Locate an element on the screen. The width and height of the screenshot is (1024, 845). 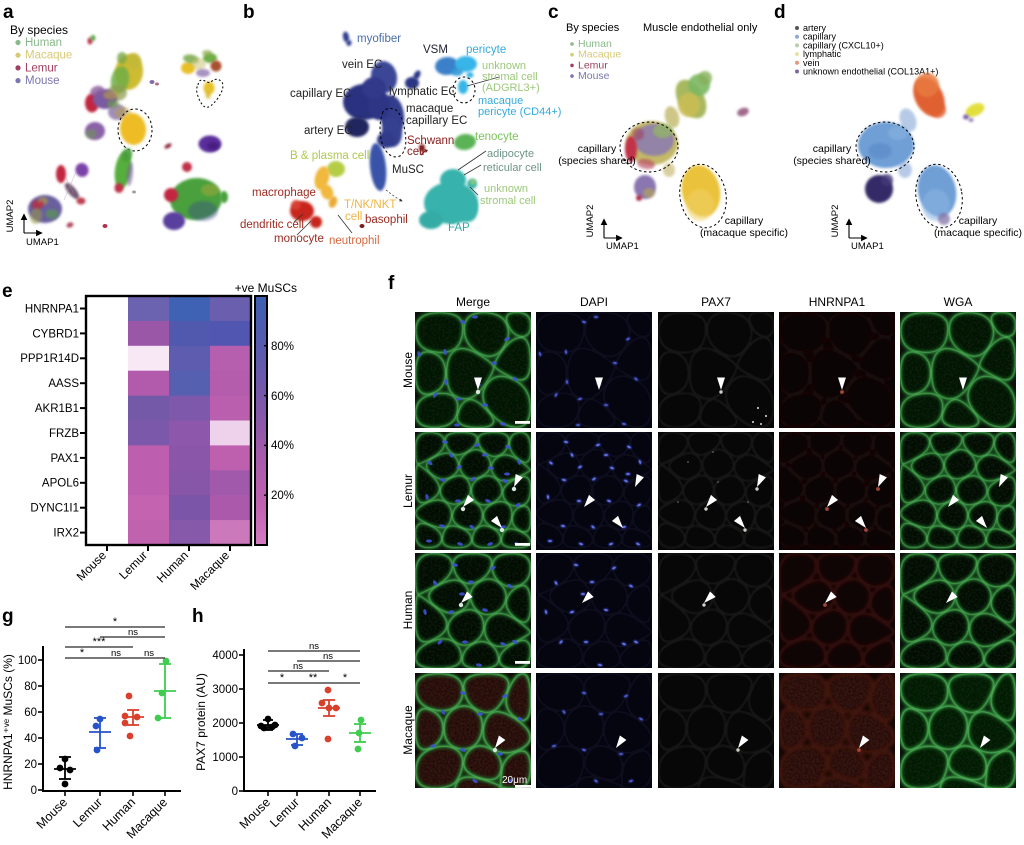
svg-text: lymphatic EC is located at coordinates (423, 92).